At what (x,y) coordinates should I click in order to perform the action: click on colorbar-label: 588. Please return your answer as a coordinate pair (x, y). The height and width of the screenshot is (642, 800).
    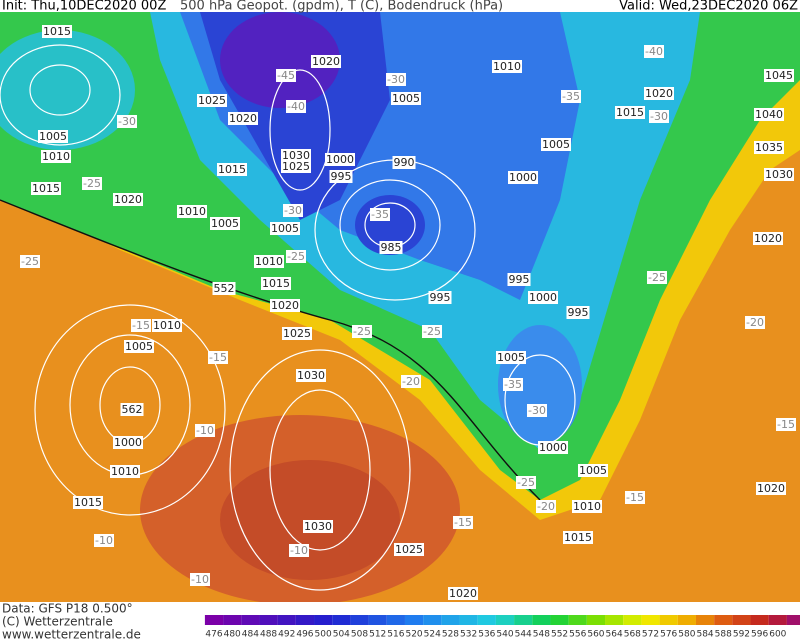
    Looking at the image, I should click on (723, 635).